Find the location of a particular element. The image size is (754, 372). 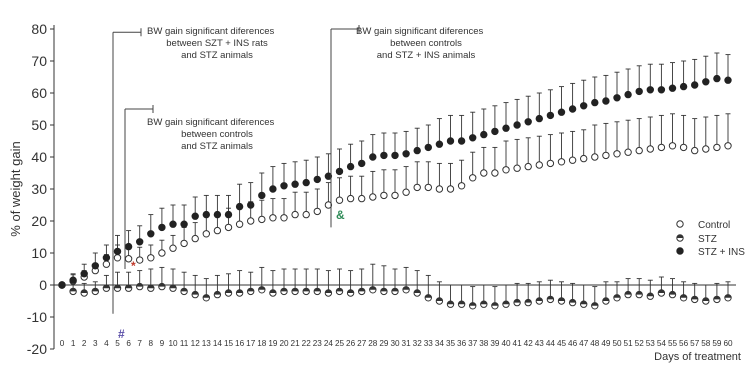

legend-label: STZ + INS is located at coordinates (721, 252).